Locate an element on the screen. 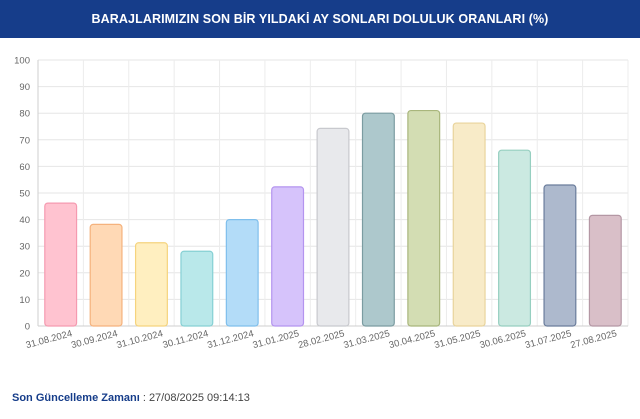  y-tick-label: 40 is located at coordinates (24, 220).